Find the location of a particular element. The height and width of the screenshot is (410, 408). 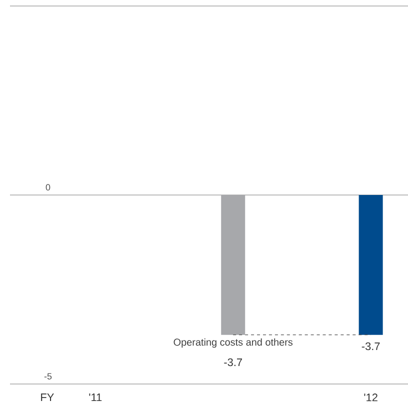

x-tick-label: '11 is located at coordinates (95, 398).